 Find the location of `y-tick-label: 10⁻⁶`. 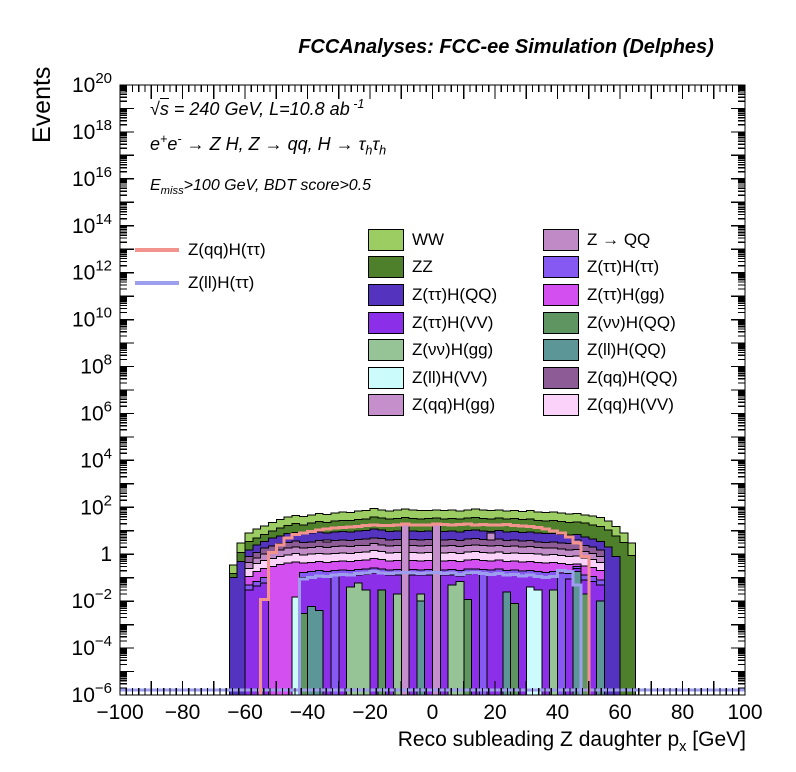

y-tick-label: 10⁻⁶ is located at coordinates (92, 693).